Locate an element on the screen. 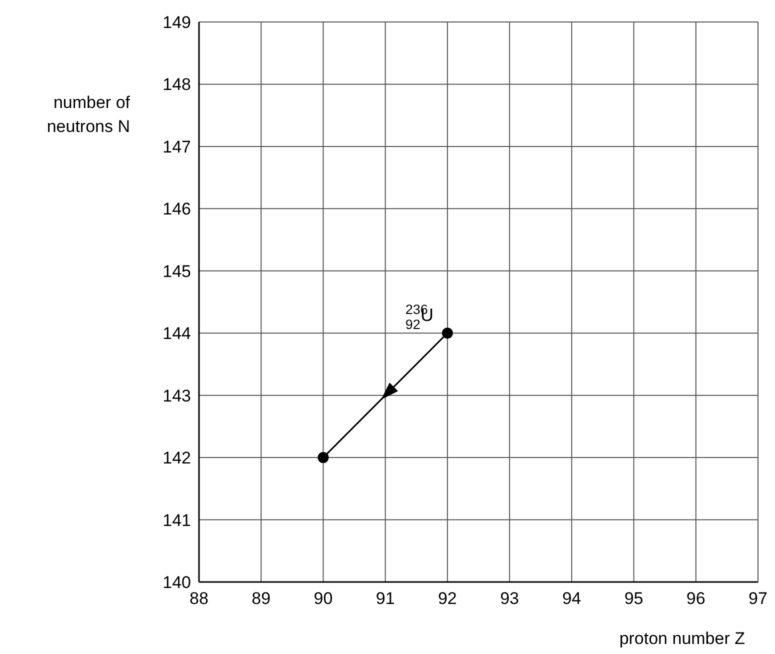 The height and width of the screenshot is (654, 775). x-tick-label: 95 is located at coordinates (634, 598).